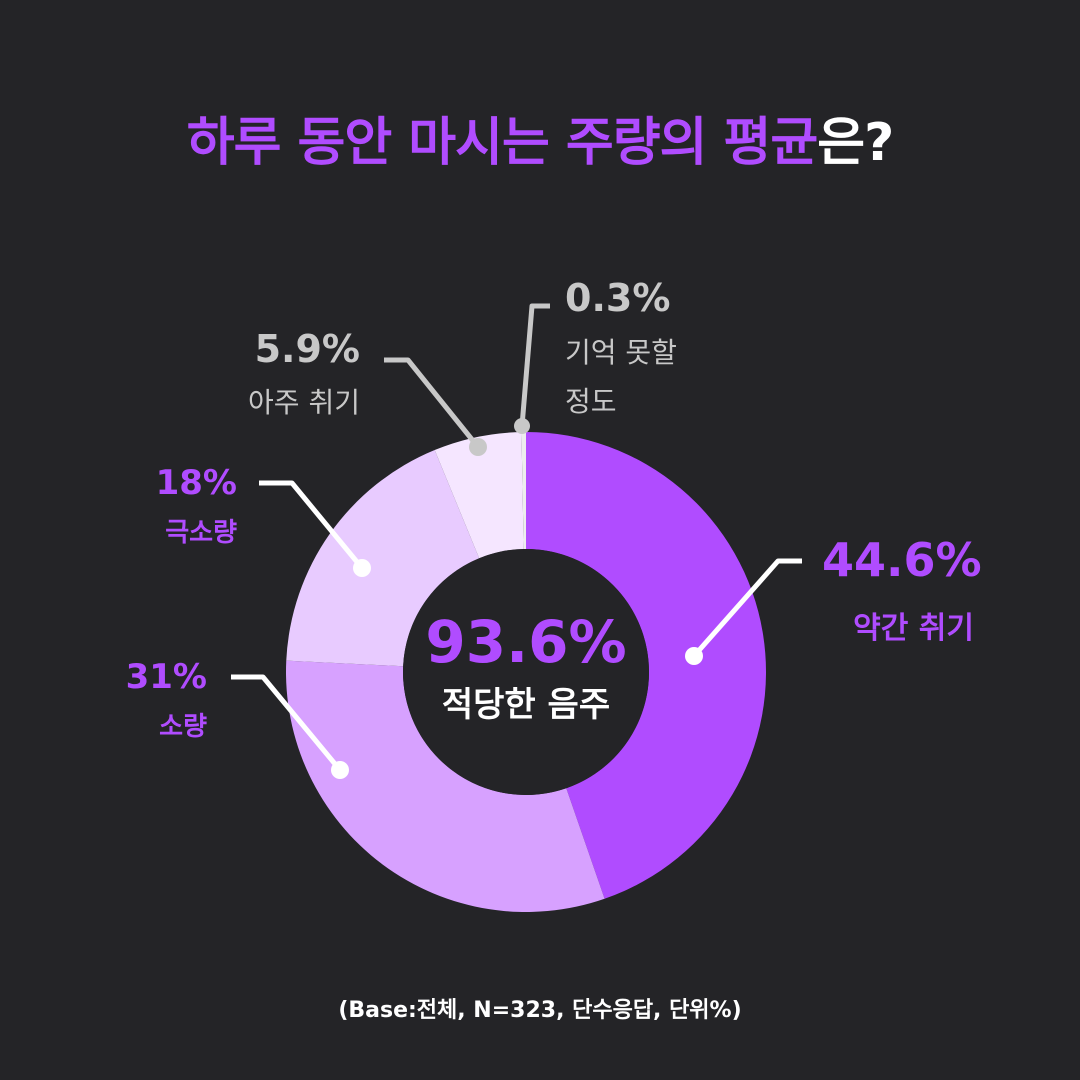  What do you see at coordinates (540, 1010) in the screenshot?
I see `footnote: (Base:전체, N=323, 단수응답, 단위%)` at bounding box center [540, 1010].